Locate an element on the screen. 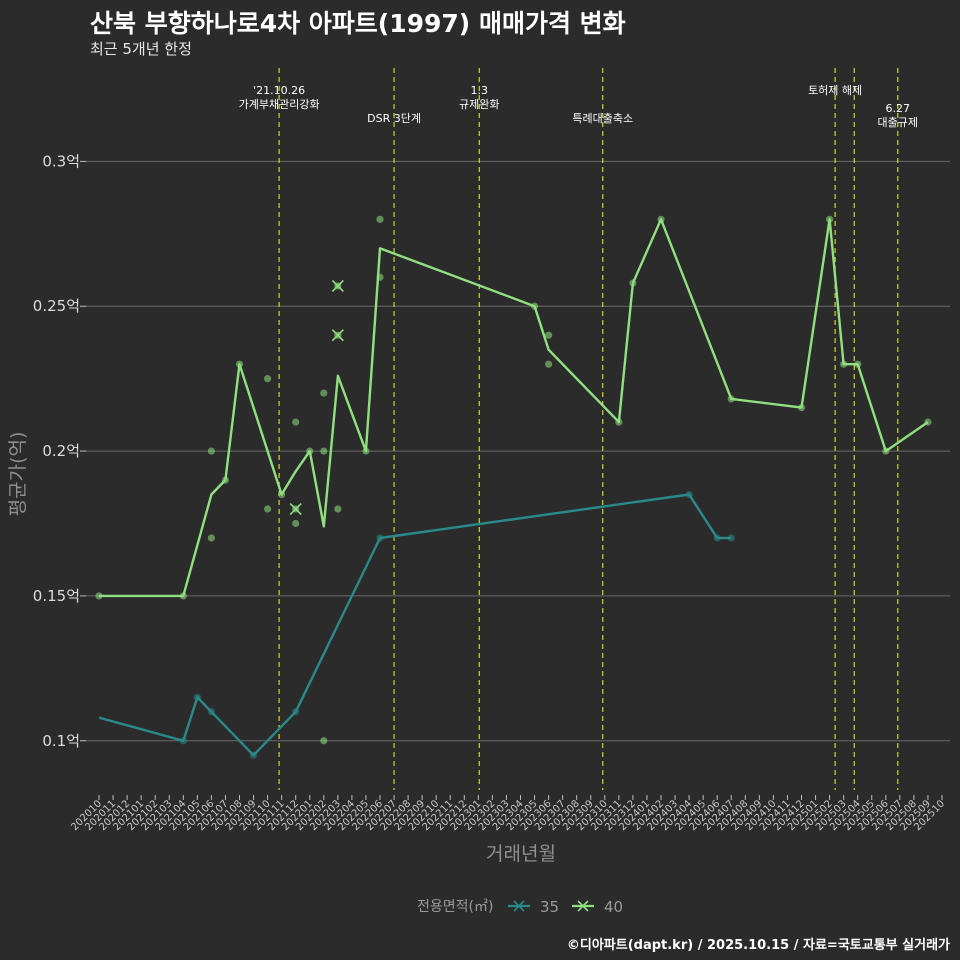  y-axis-title: 평균가(억) is located at coordinates (18, 474).